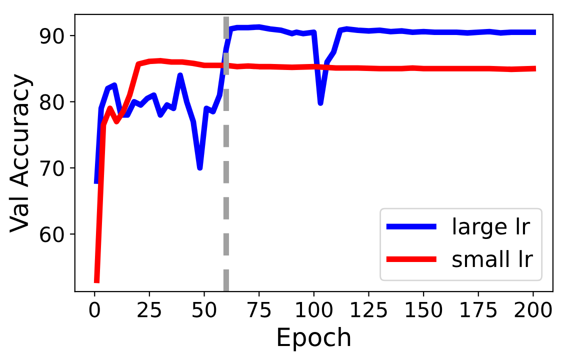 Image resolution: width=576 pixels, height=360 pixels. What do you see at coordinates (491, 228) in the screenshot?
I see `legend-label: large lr` at bounding box center [491, 228].